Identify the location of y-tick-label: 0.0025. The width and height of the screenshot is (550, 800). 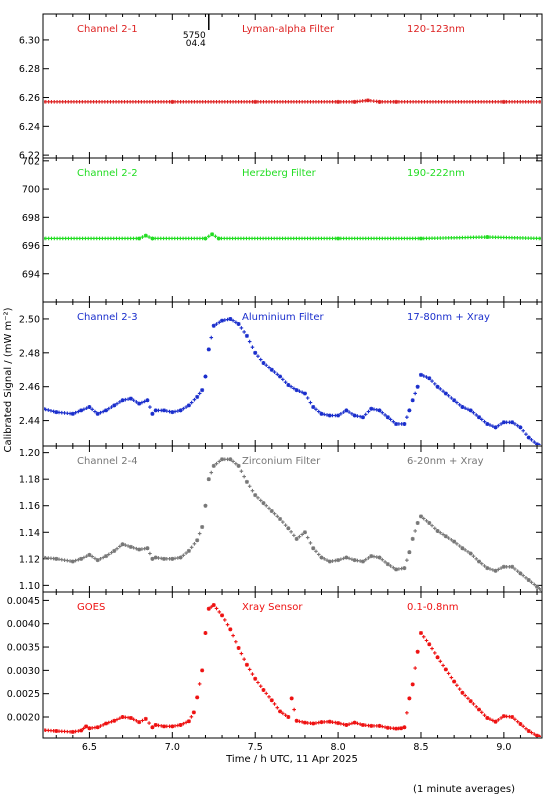
(23, 694).